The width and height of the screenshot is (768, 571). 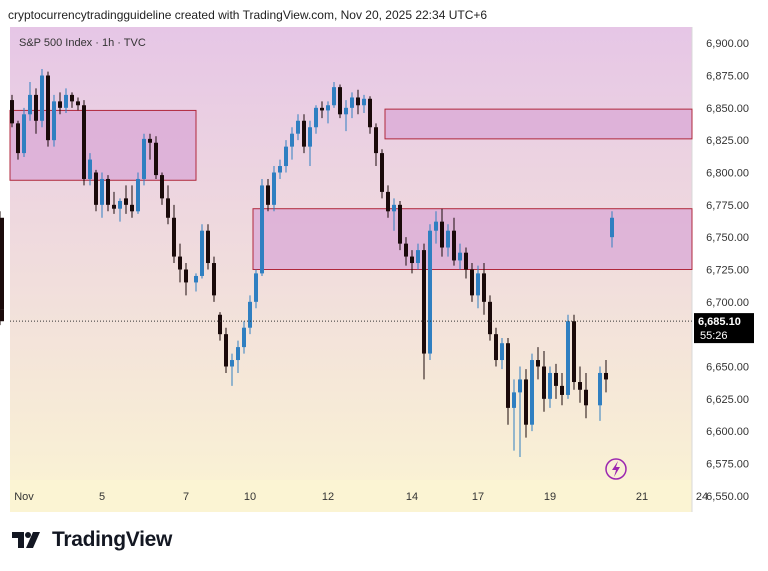 What do you see at coordinates (82, 43) in the screenshot?
I see `chart-title: S&P 500 Index · 1h · TVC` at bounding box center [82, 43].